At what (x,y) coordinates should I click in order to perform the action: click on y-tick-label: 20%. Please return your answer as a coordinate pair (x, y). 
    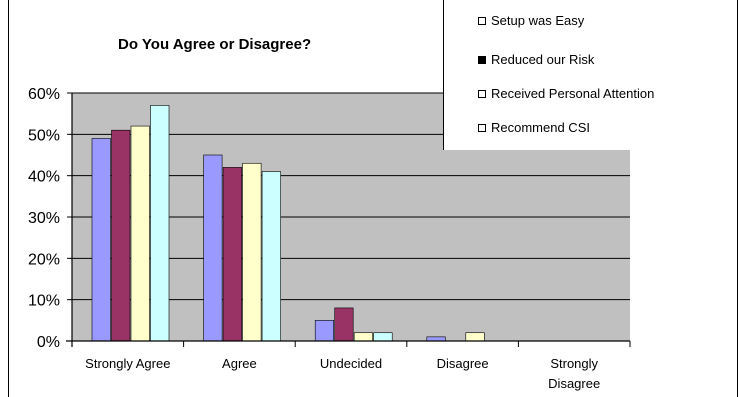
    Looking at the image, I should click on (44, 259).